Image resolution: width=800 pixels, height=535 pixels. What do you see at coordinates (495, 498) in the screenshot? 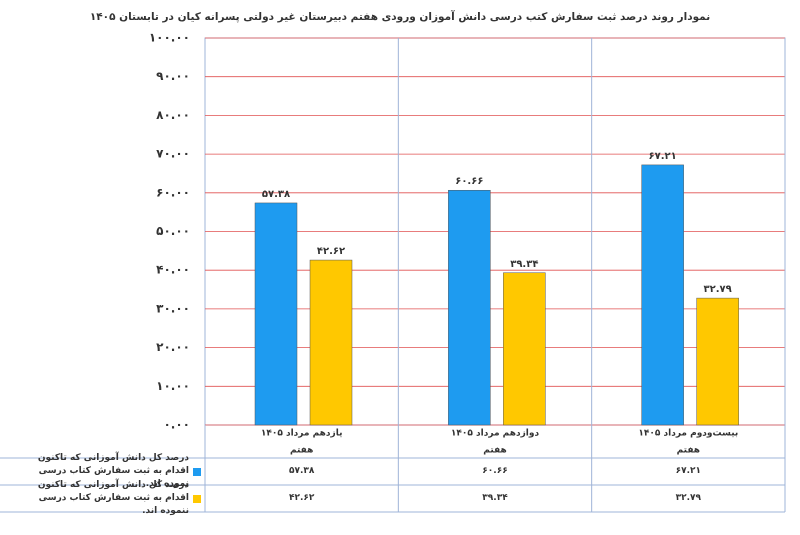
I see `table-value: ۳۹.۳۴` at bounding box center [495, 498].